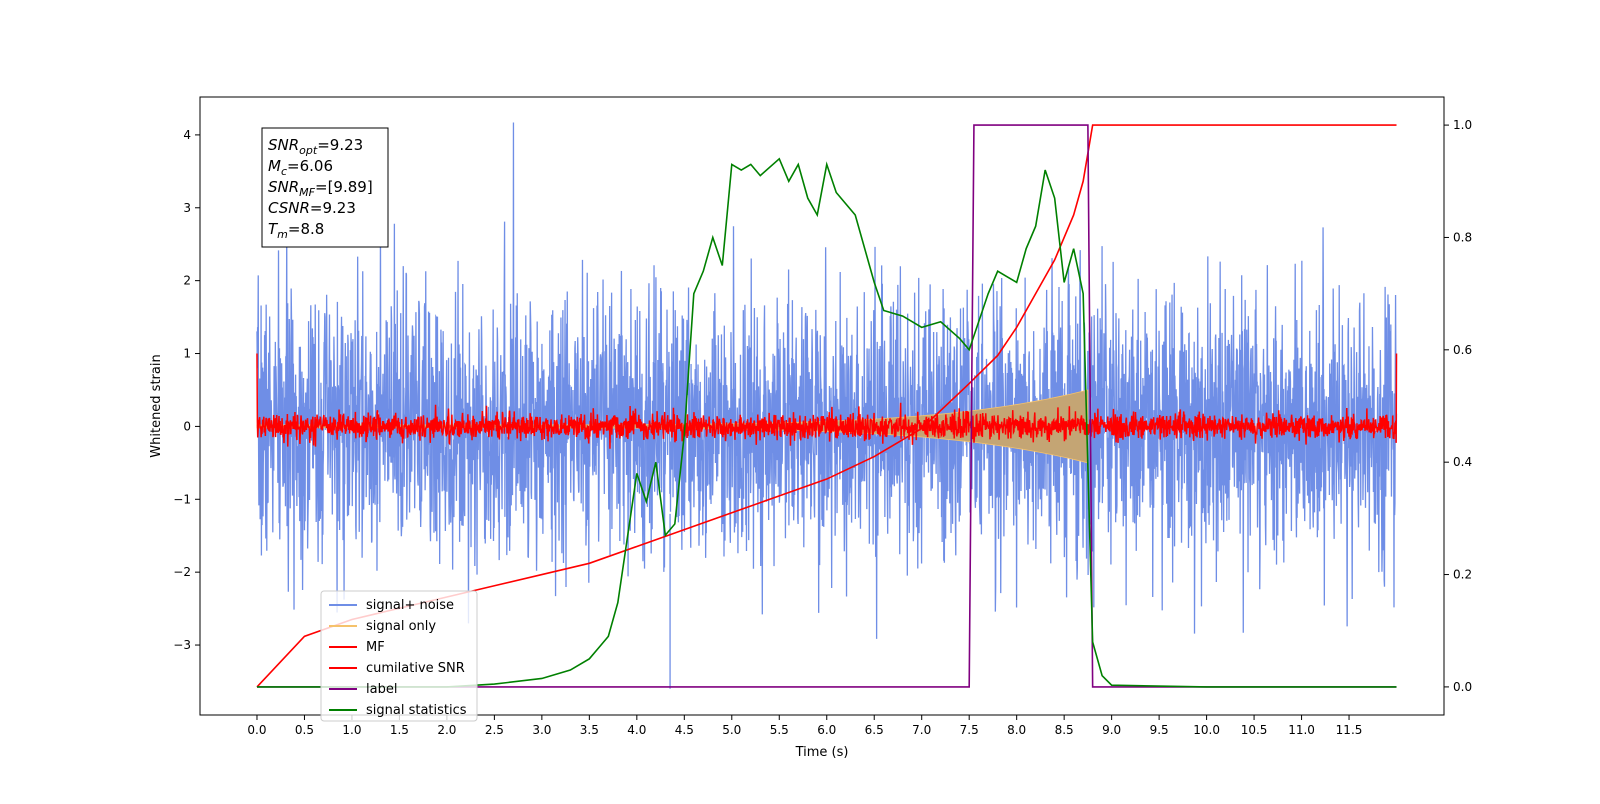 The height and width of the screenshot is (804, 1600). What do you see at coordinates (182, 499) in the screenshot?
I see `y-tick-label: −1` at bounding box center [182, 499].